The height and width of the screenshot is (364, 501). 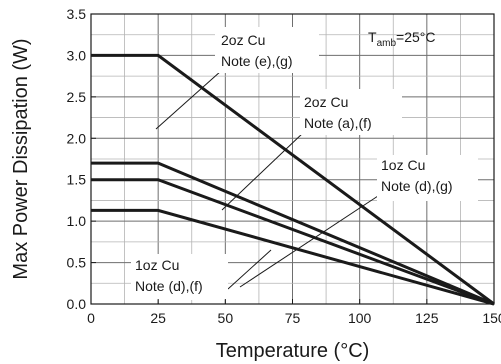 What do you see at coordinates (417, 186) in the screenshot?
I see `callout-text: Note (d),(g)` at bounding box center [417, 186].